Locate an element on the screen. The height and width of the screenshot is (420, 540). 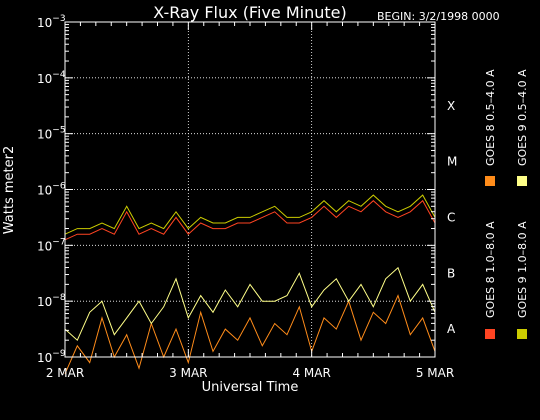
y-tick-labels: 10⁻³ 10⁻⁴ 10⁻⁵ 10⁻⁶ 10⁻⁷ 10⁻⁸ 10⁻⁹ is located at coordinates (51, 189).